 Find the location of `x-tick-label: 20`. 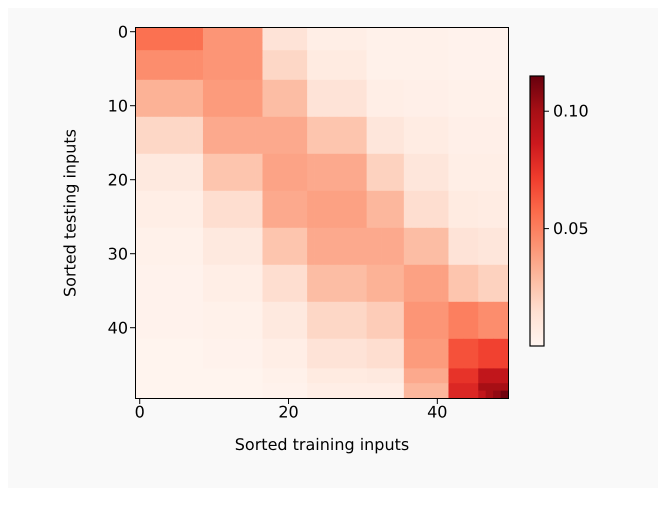

x-tick-label: 20 is located at coordinates (288, 412).